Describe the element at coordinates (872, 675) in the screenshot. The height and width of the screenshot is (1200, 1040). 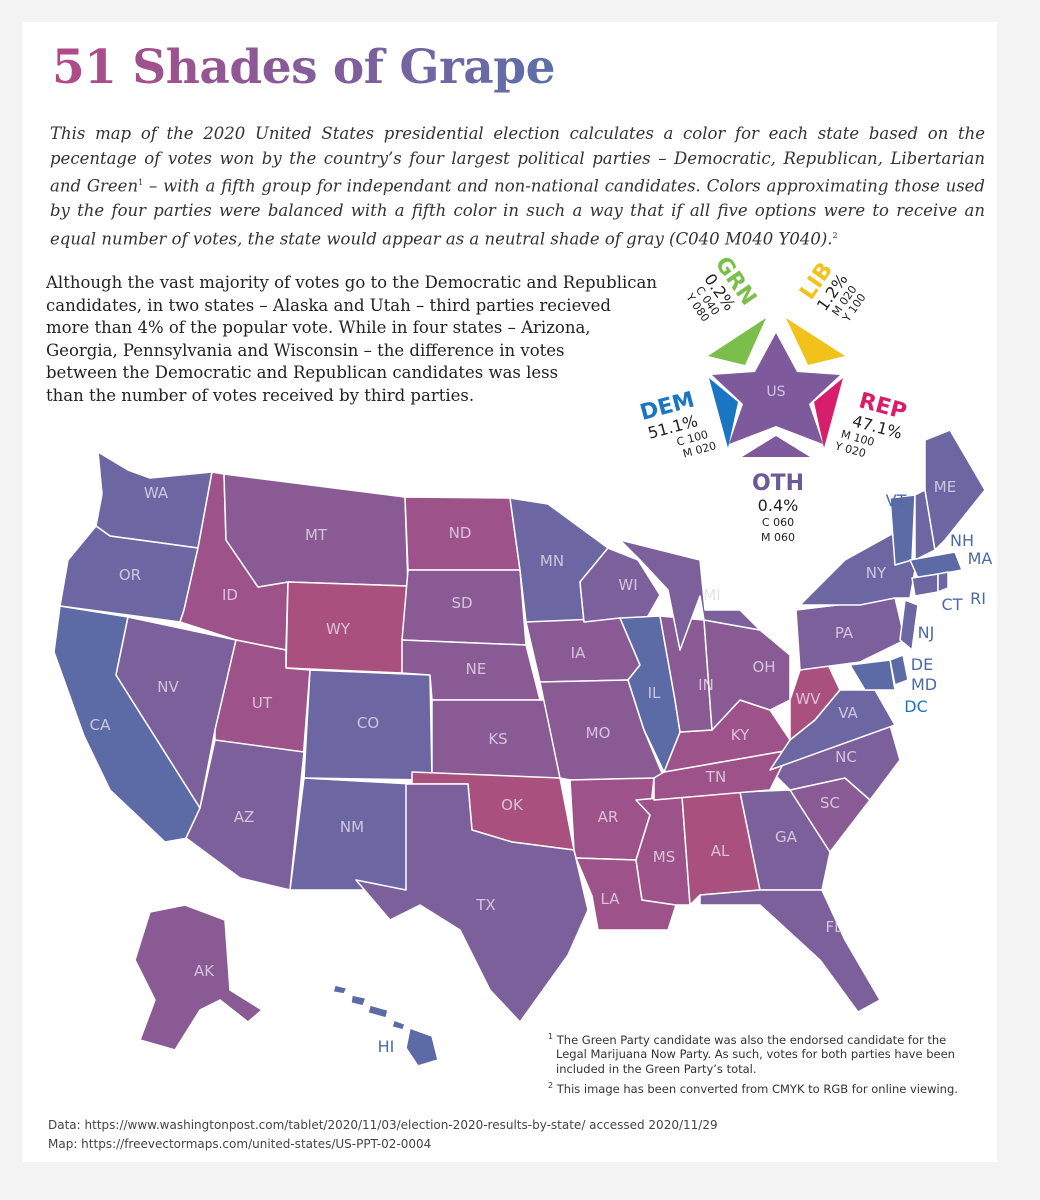
I see `state-md` at that location.